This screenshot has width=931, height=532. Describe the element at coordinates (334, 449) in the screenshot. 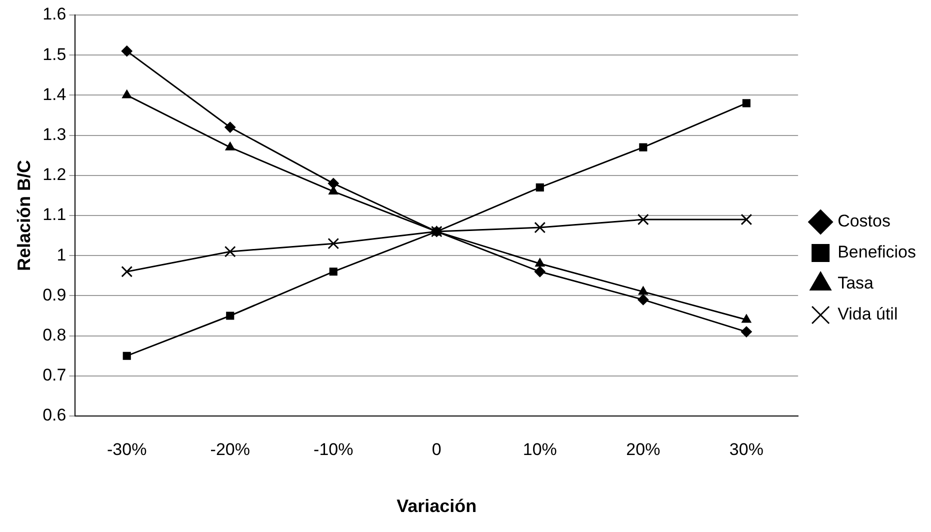

I see `x-tick-label: -10%` at that location.